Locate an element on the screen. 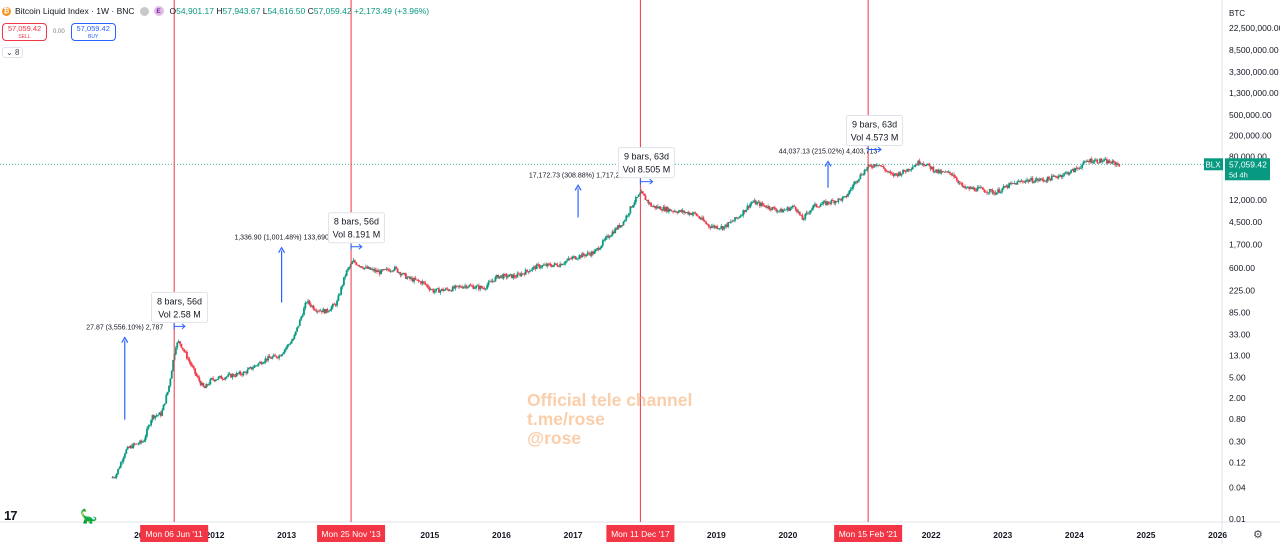  earnings-badge: E is located at coordinates (158, 11).